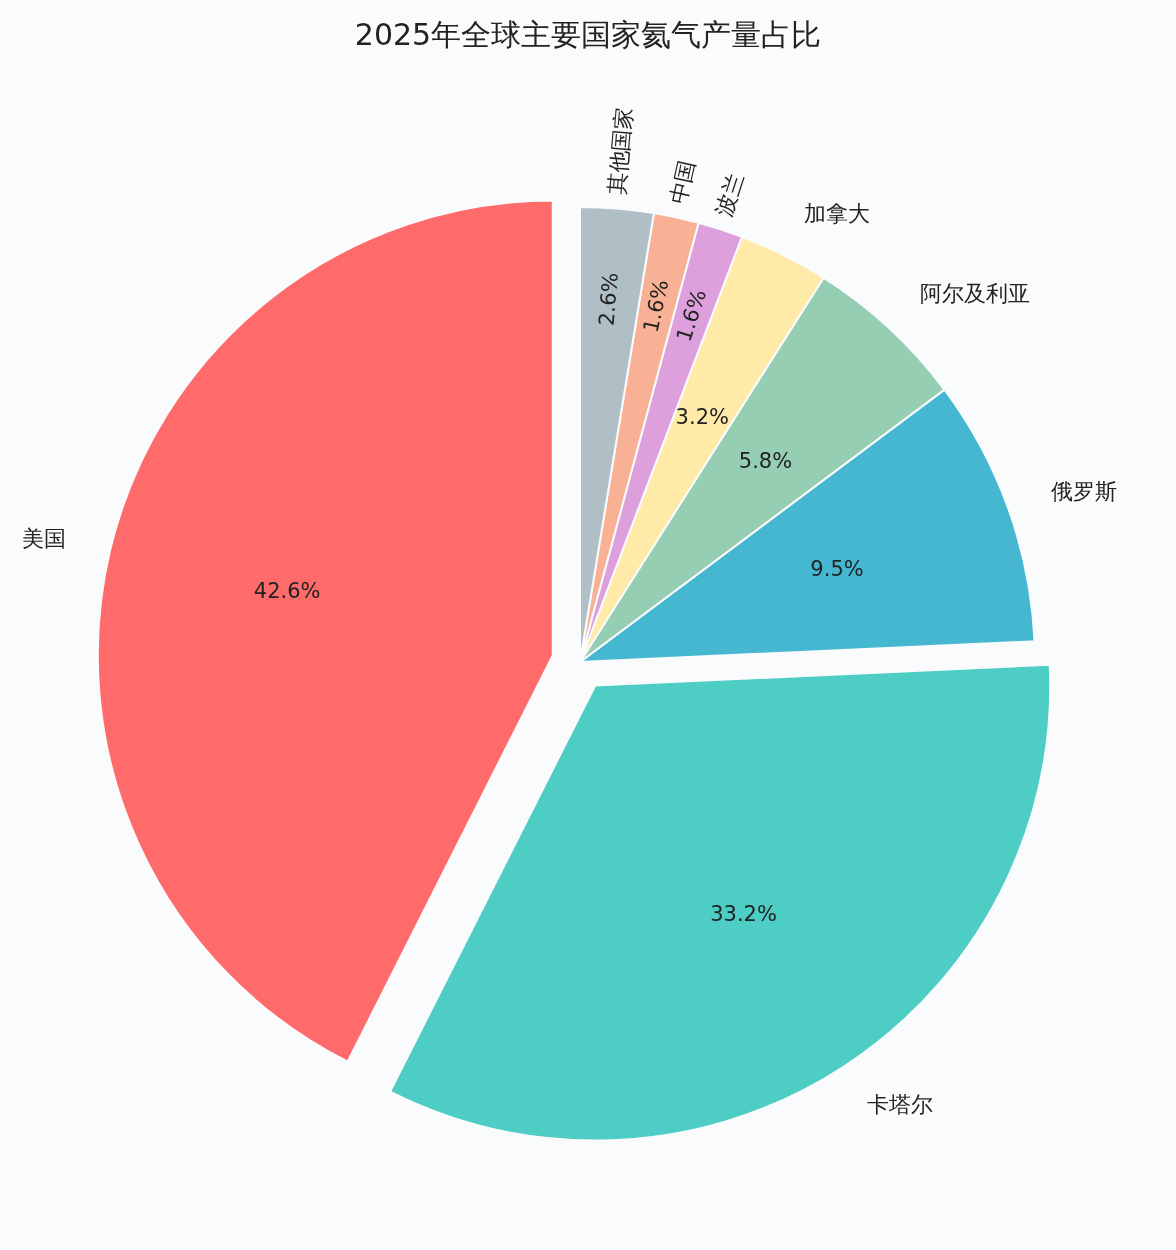 The width and height of the screenshot is (1176, 1250). What do you see at coordinates (743, 913) in the screenshot?
I see `data-label: 33.2%` at bounding box center [743, 913].